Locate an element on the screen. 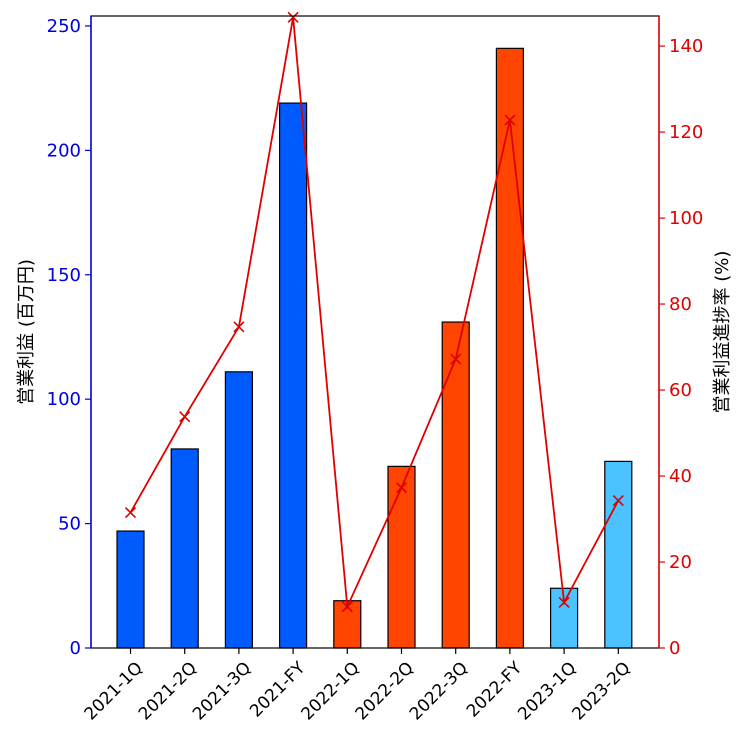  point-marker-2023-2Q is located at coordinates (618, 500).